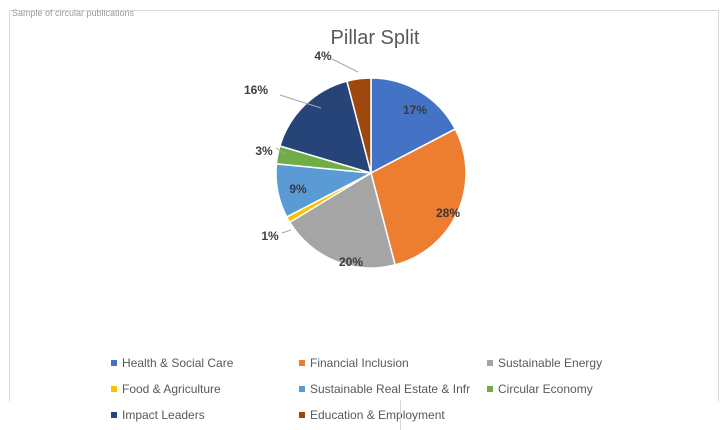  Describe the element at coordinates (298, 189) in the screenshot. I see `data-label: 9%` at that location.